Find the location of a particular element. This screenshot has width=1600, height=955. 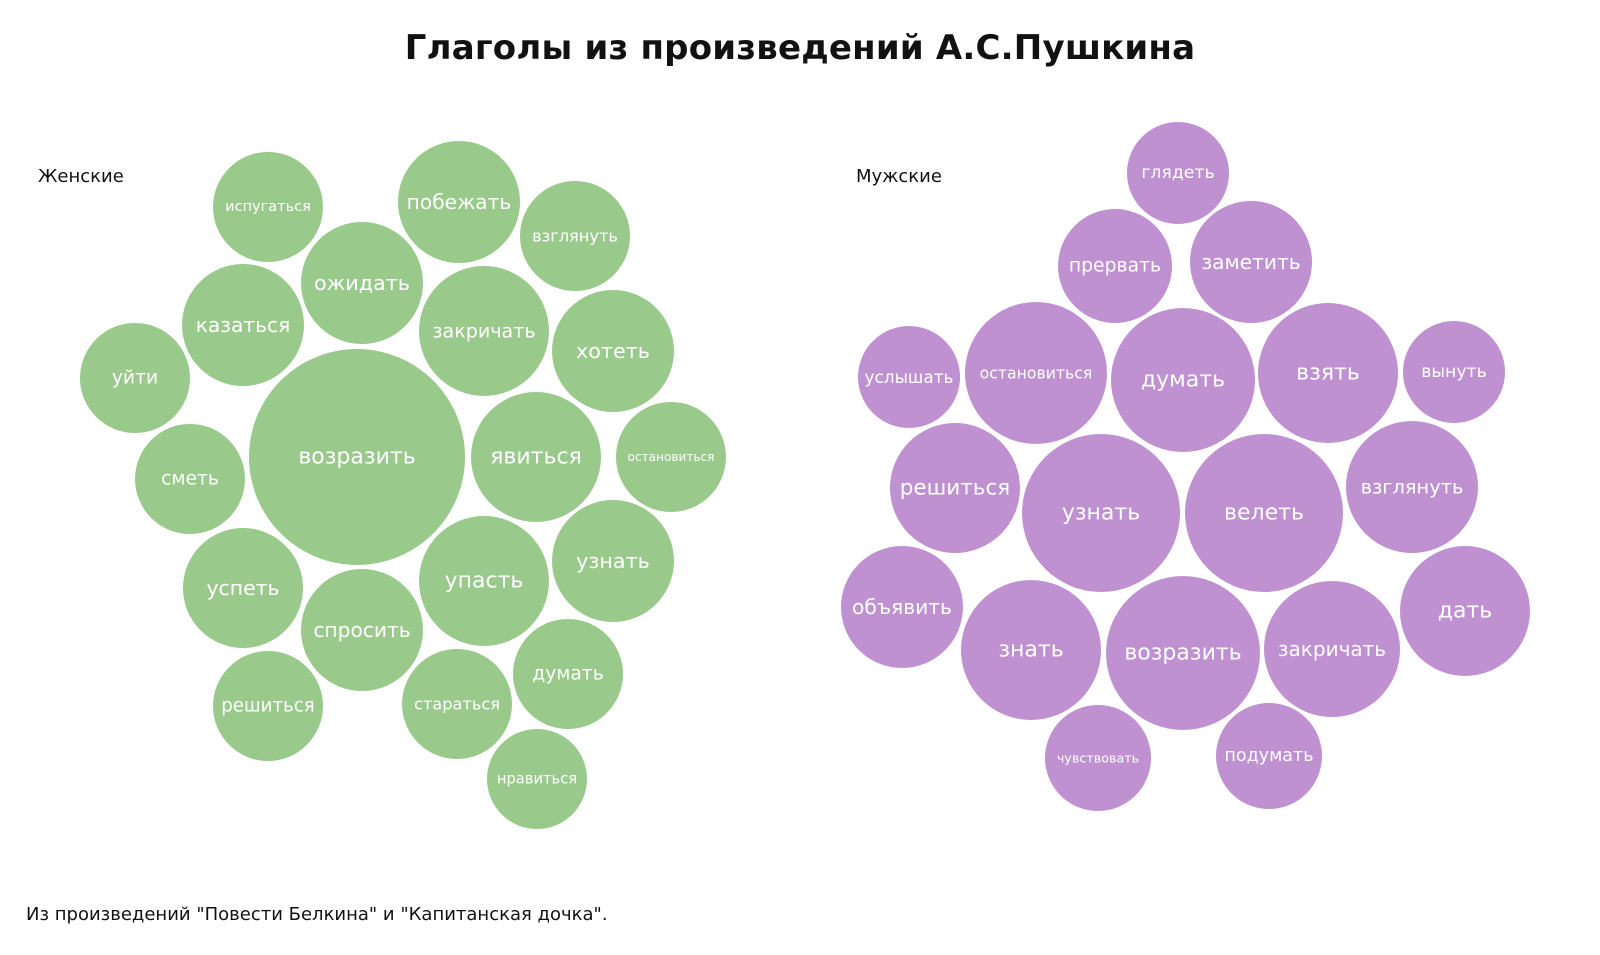

bubble-label-female-7: узнать is located at coordinates (613, 561).